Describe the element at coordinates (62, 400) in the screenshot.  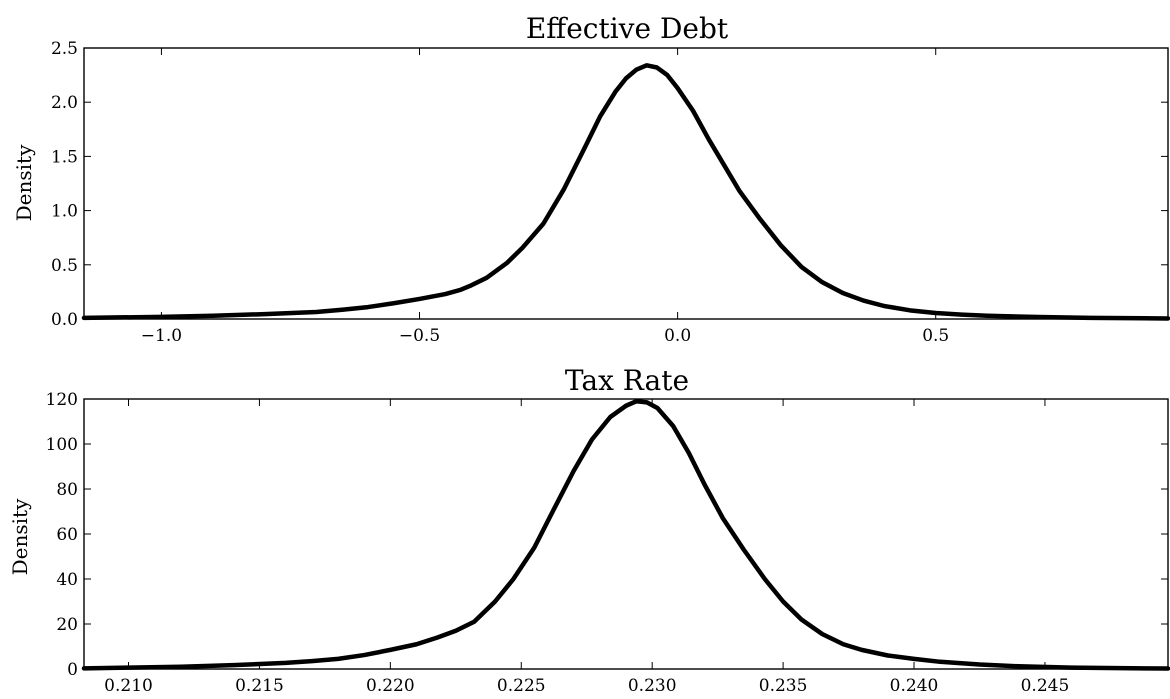
I see `tax-rate-ytick-label: 120` at that location.